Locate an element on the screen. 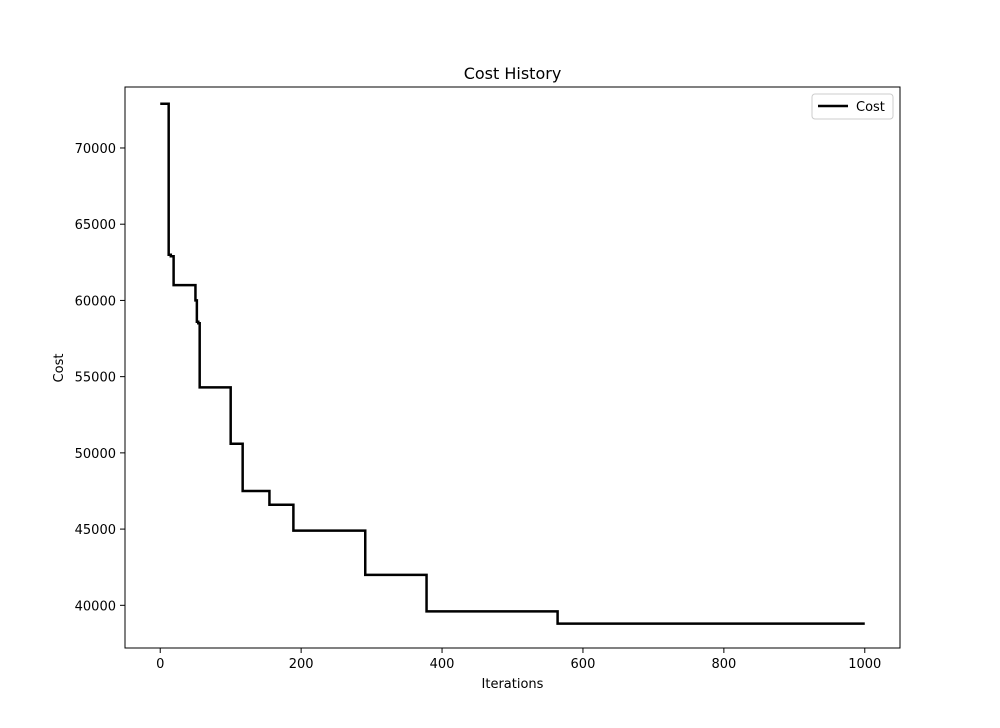 The width and height of the screenshot is (1000, 728). y-tick-label: 65000 is located at coordinates (95, 225).